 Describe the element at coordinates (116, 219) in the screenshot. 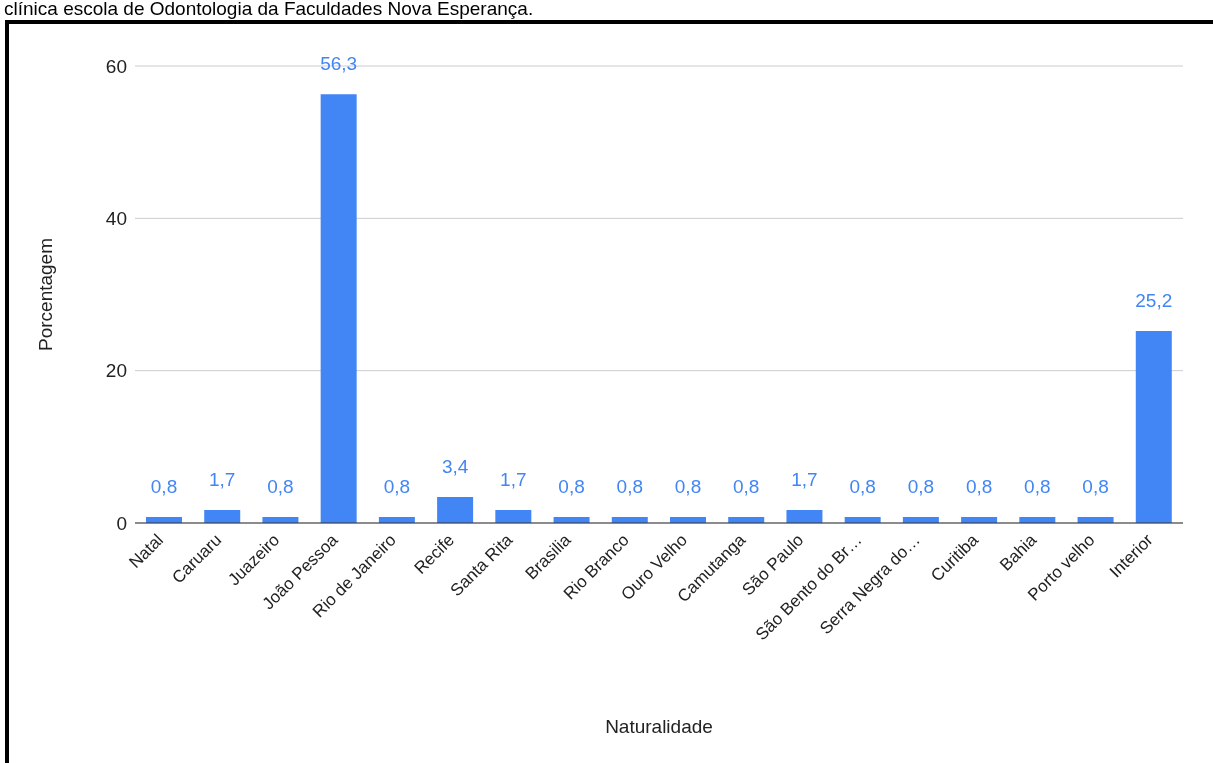

I see `y-tick-label: 40` at that location.